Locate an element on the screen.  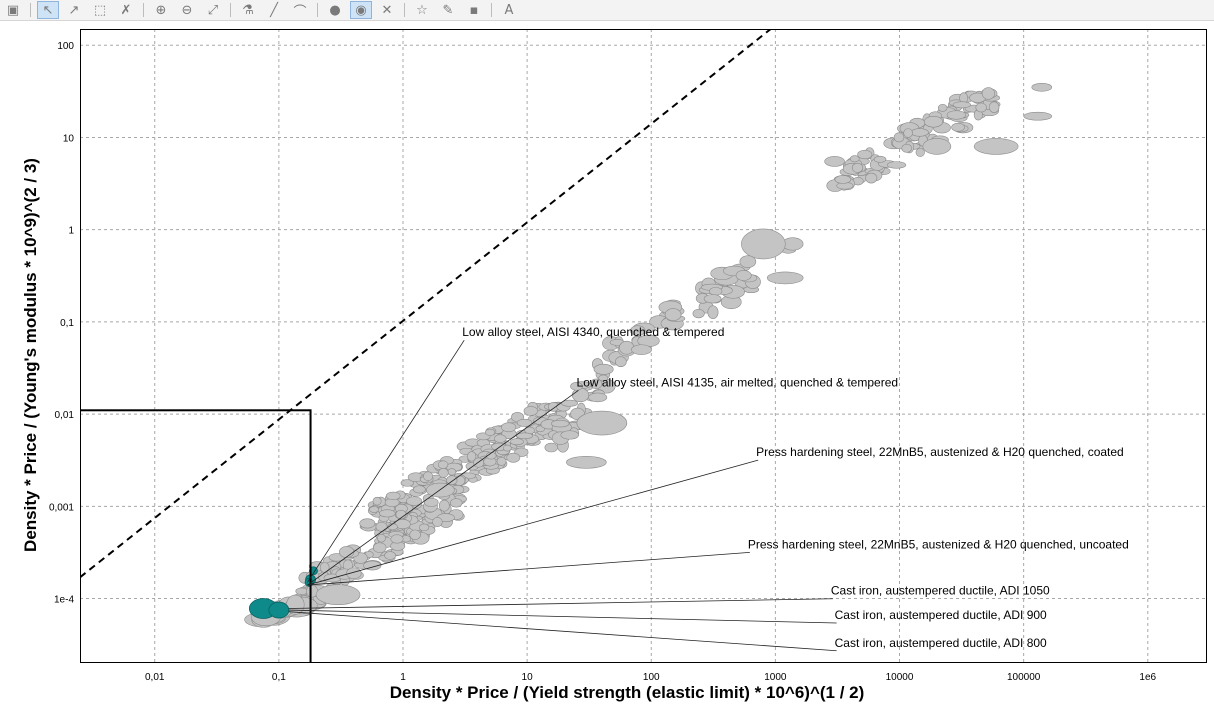
chart-icon: ▣ is located at coordinates (13, 10).